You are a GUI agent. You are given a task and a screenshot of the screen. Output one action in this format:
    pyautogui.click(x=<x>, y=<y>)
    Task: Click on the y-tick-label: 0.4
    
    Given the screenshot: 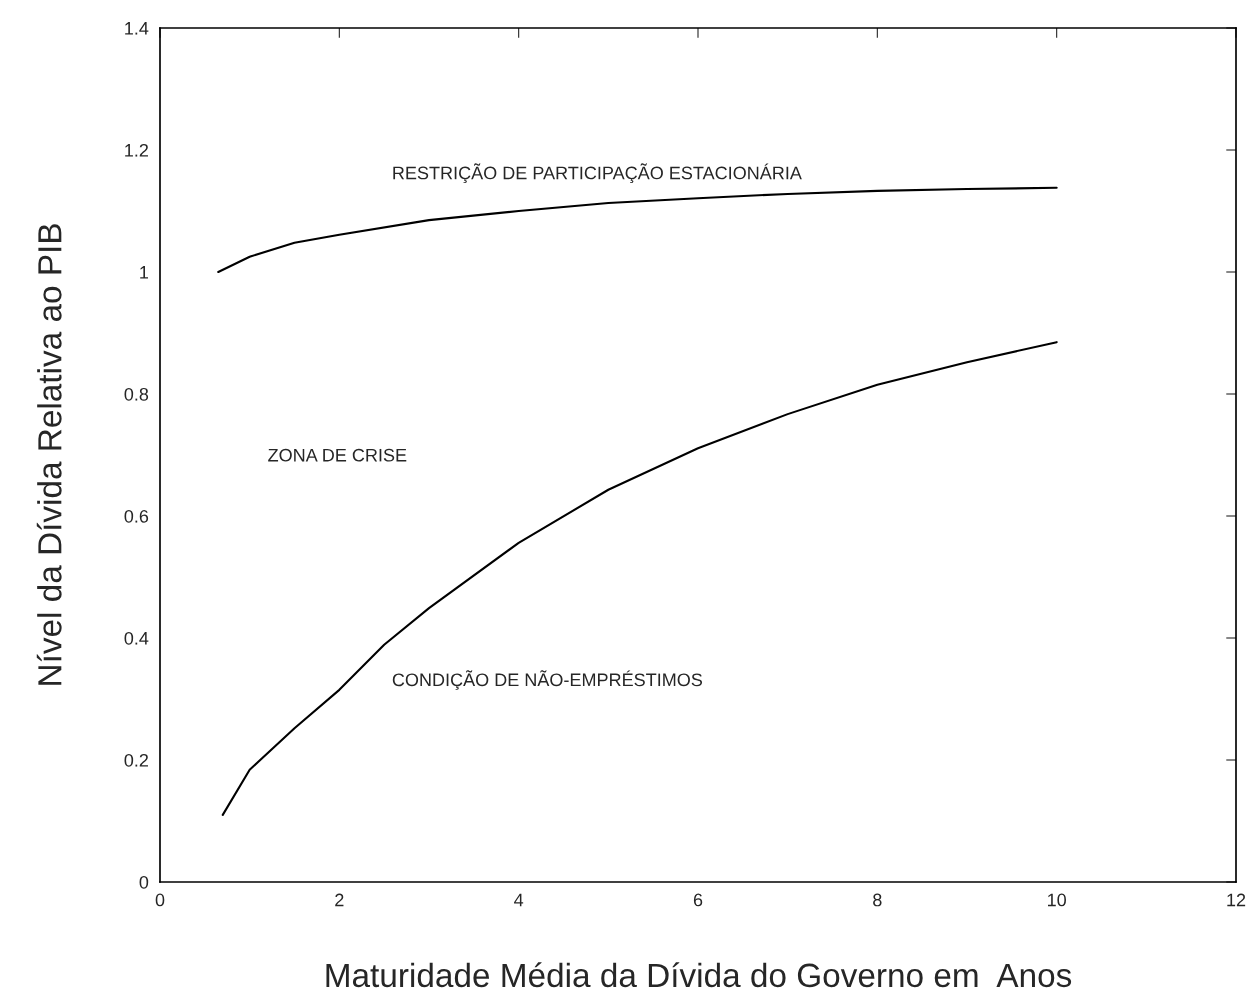 What is the action you would take?
    pyautogui.click(x=136, y=638)
    